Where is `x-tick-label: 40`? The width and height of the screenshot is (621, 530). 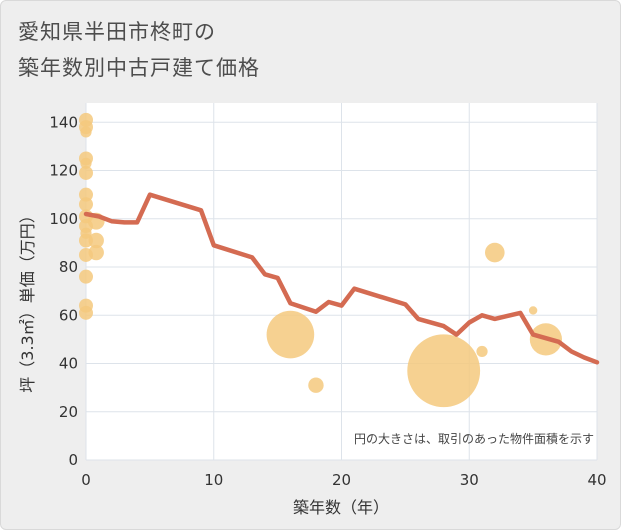 x-tick-label: 40 is located at coordinates (596, 480).